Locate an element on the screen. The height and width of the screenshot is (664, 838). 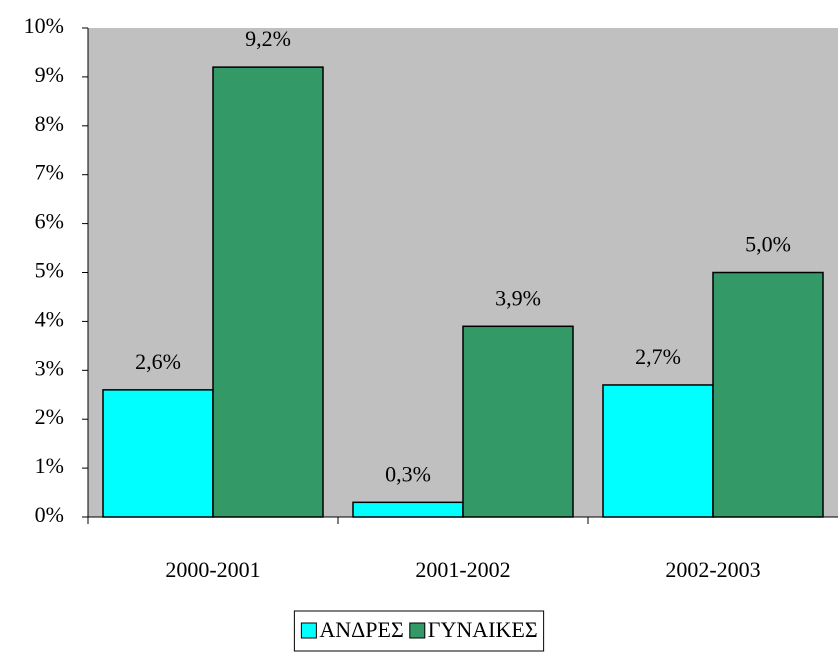
y-tick-label: 4% is located at coordinates (49, 318).